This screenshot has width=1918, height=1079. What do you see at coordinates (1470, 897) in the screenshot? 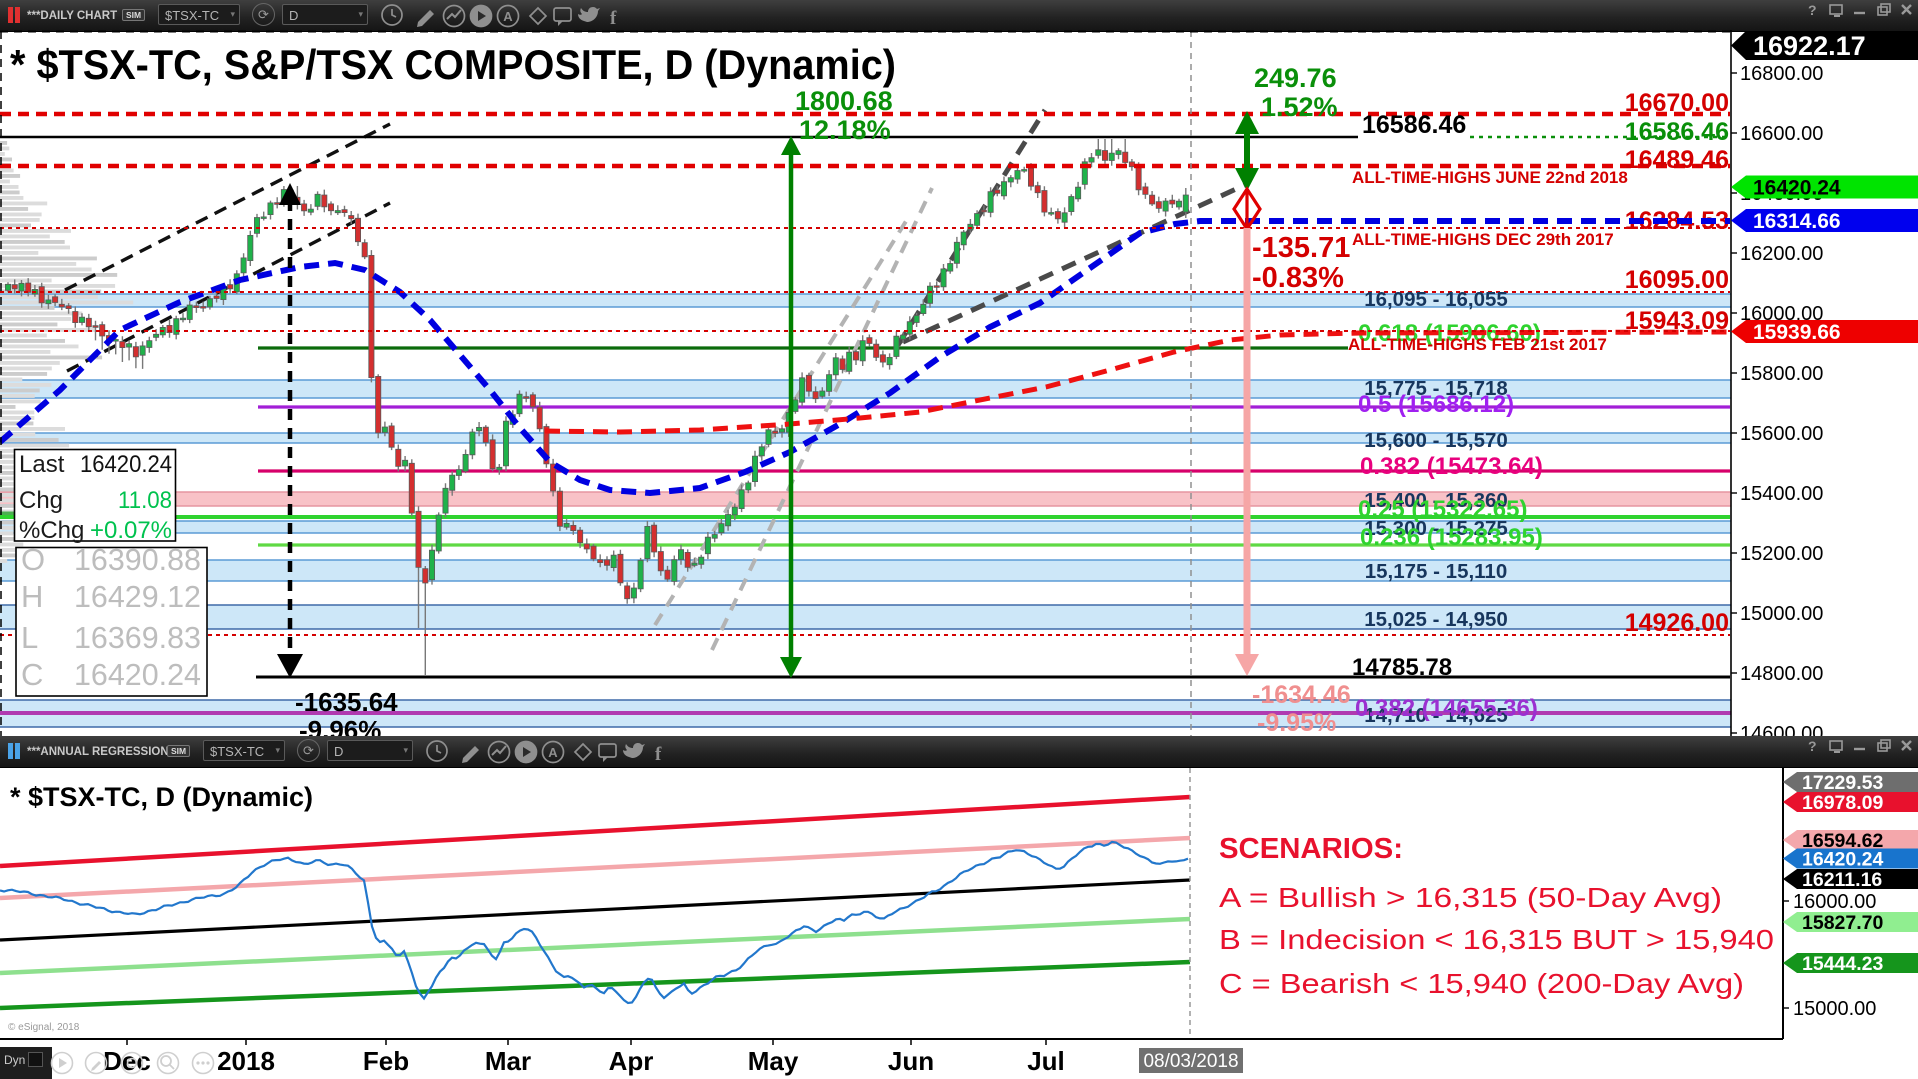
I see `svg-text:A = Bullish > 16,315 (50-Day: A = Bullish > 16,315 (50-Day Avg)` at bounding box center [1470, 897].